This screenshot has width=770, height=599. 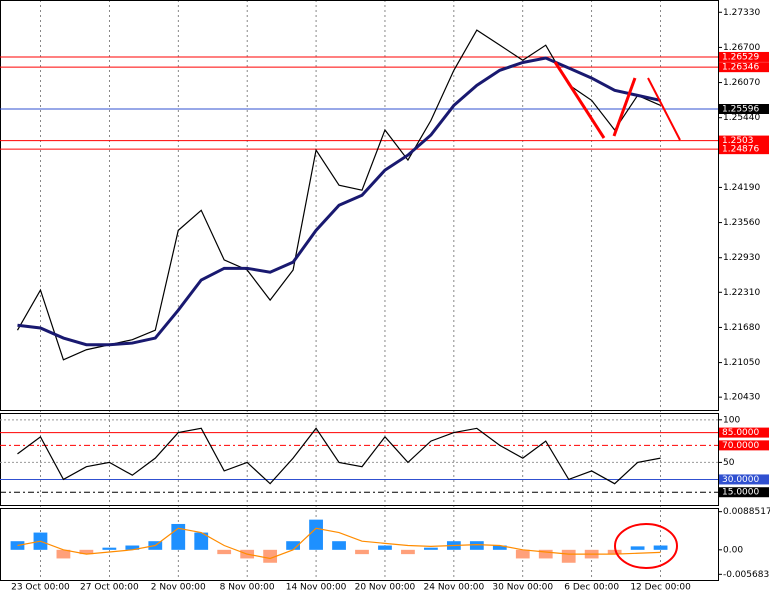 I want to click on highlight-circle, so click(x=646, y=546).